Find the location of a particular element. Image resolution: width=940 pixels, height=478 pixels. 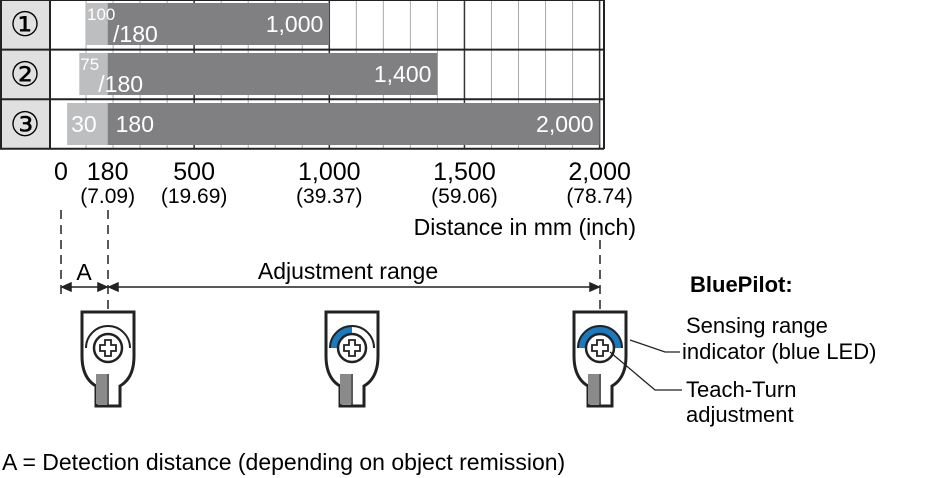

adjustment-range-arrow is located at coordinates (354, 287).